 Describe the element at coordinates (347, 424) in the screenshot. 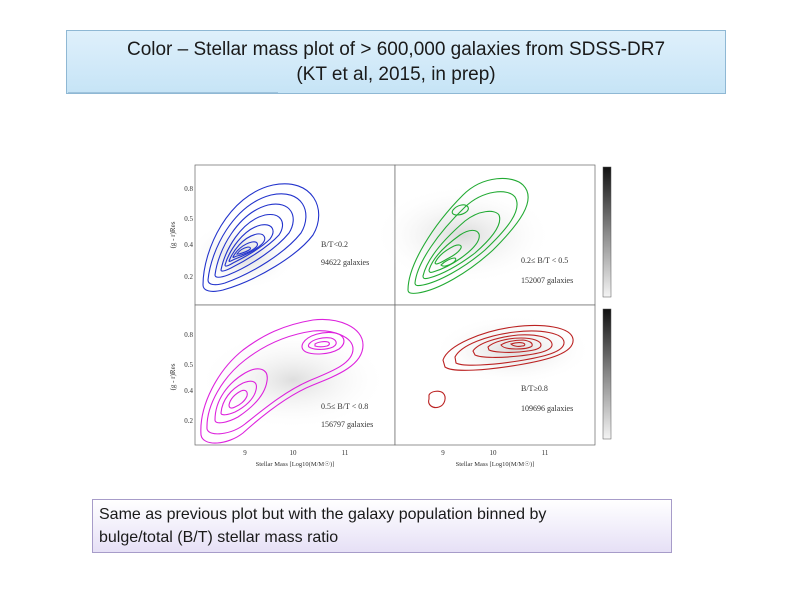

I see `panel-count-bottom-left: 156797 galaxies` at that location.